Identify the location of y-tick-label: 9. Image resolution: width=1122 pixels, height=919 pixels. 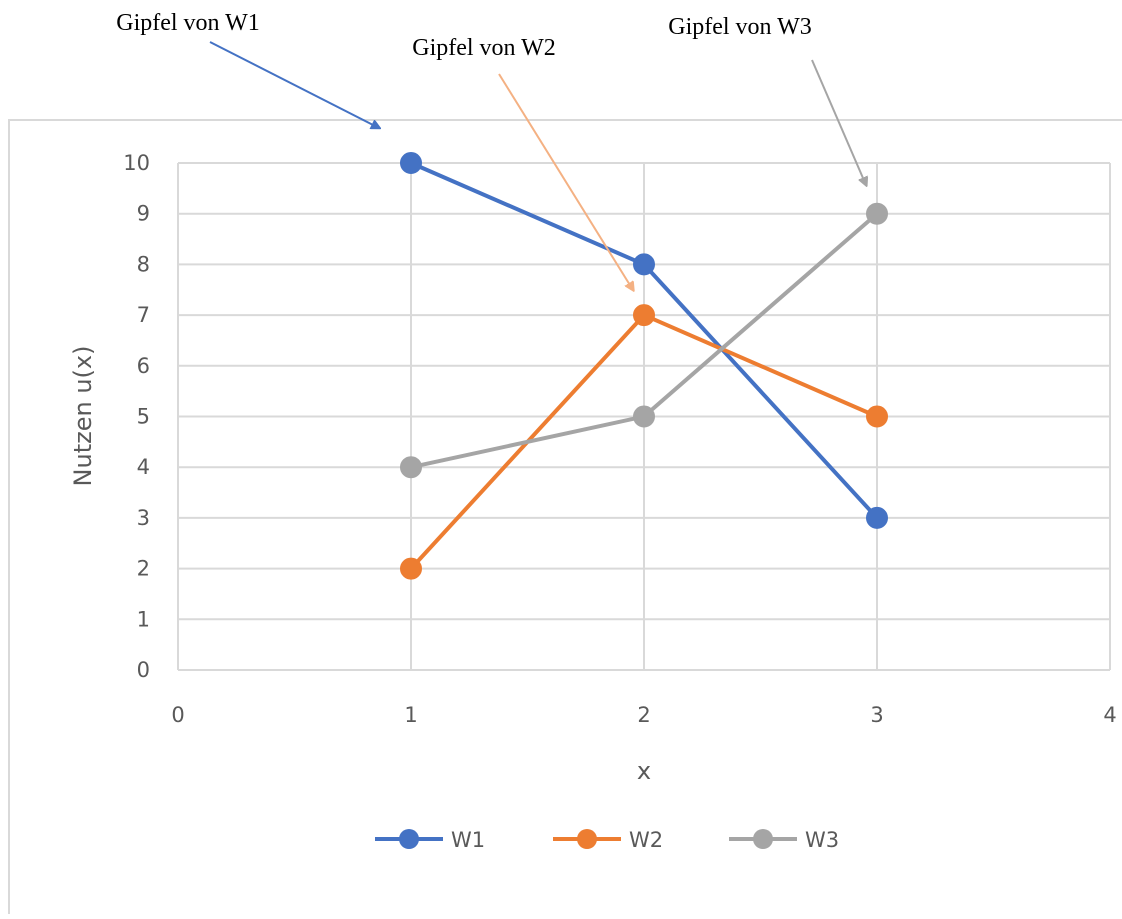
(143, 214).